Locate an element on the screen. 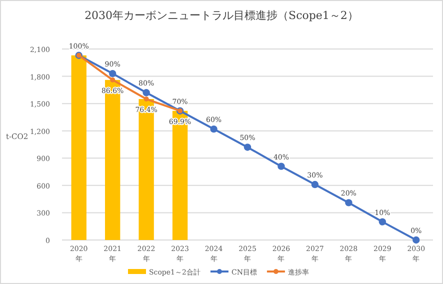  chart-title: 2030年カーボンニュートラル目標進捗（Scope1～2） is located at coordinates (221, 15).